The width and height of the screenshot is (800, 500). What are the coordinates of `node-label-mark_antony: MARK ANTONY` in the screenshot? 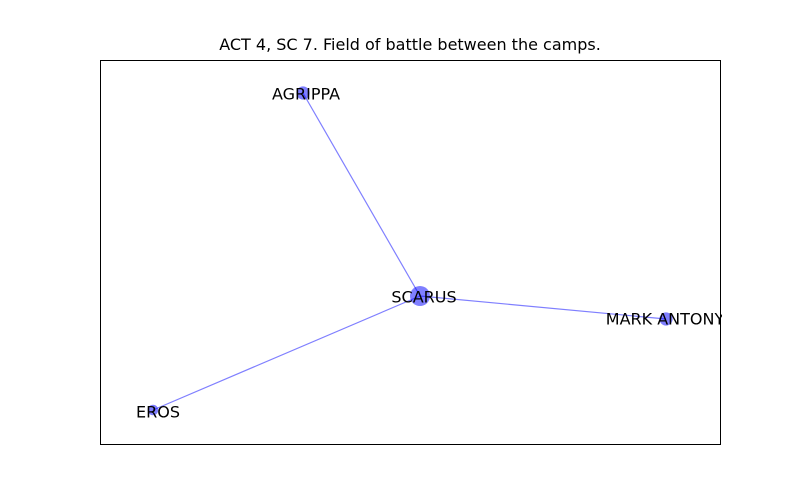 It's located at (665, 319).